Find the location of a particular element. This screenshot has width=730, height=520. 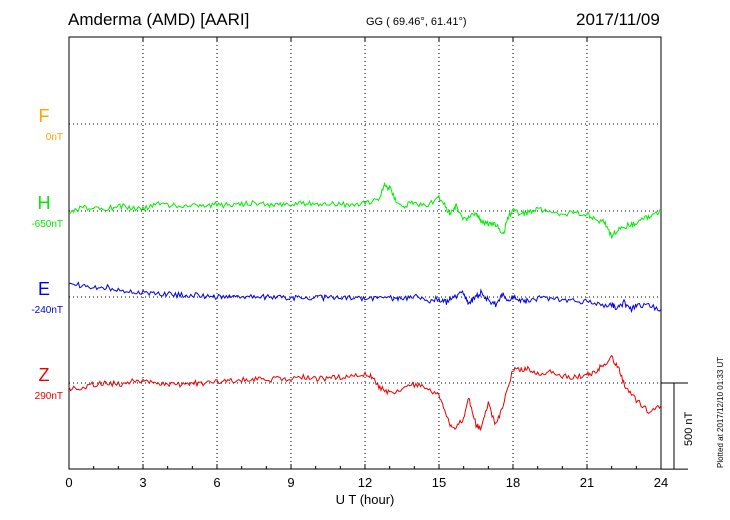

channel-label-h: H is located at coordinates (44, 203).